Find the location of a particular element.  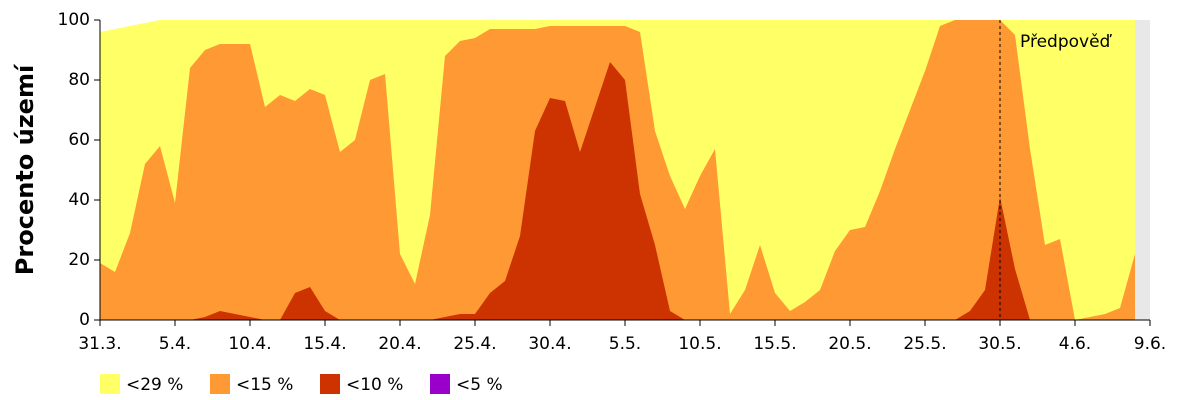

x-tick-label: 10.5. is located at coordinates (699, 344).